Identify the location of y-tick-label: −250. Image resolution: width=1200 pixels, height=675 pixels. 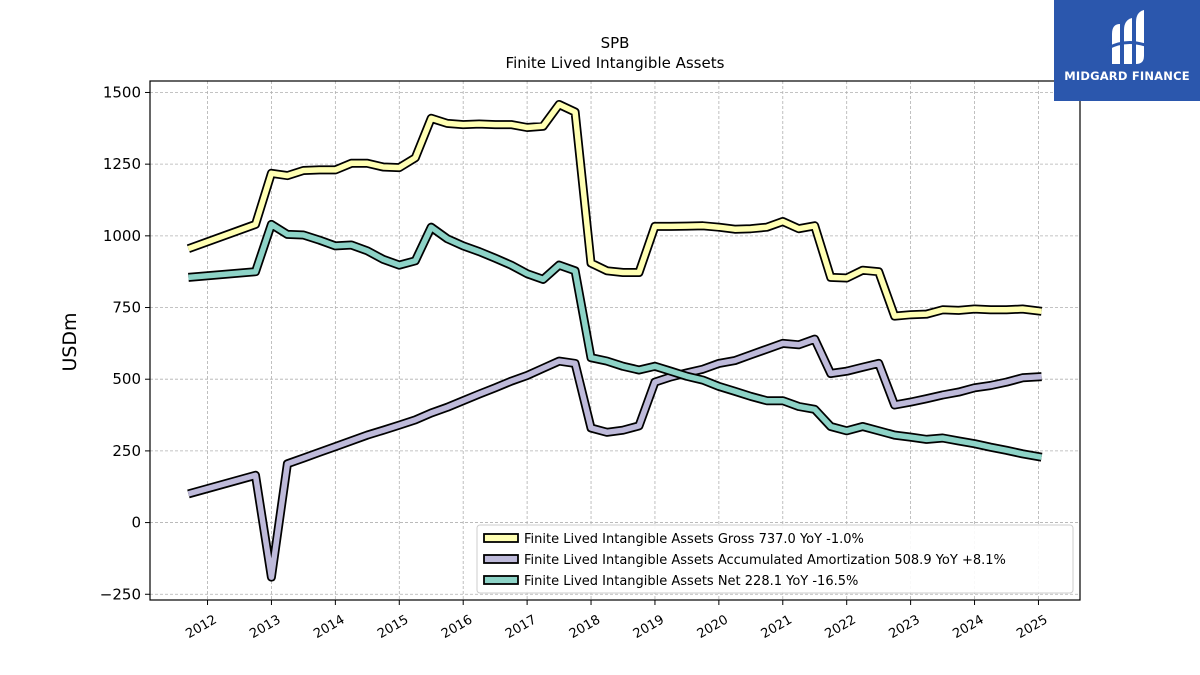
(120, 594).